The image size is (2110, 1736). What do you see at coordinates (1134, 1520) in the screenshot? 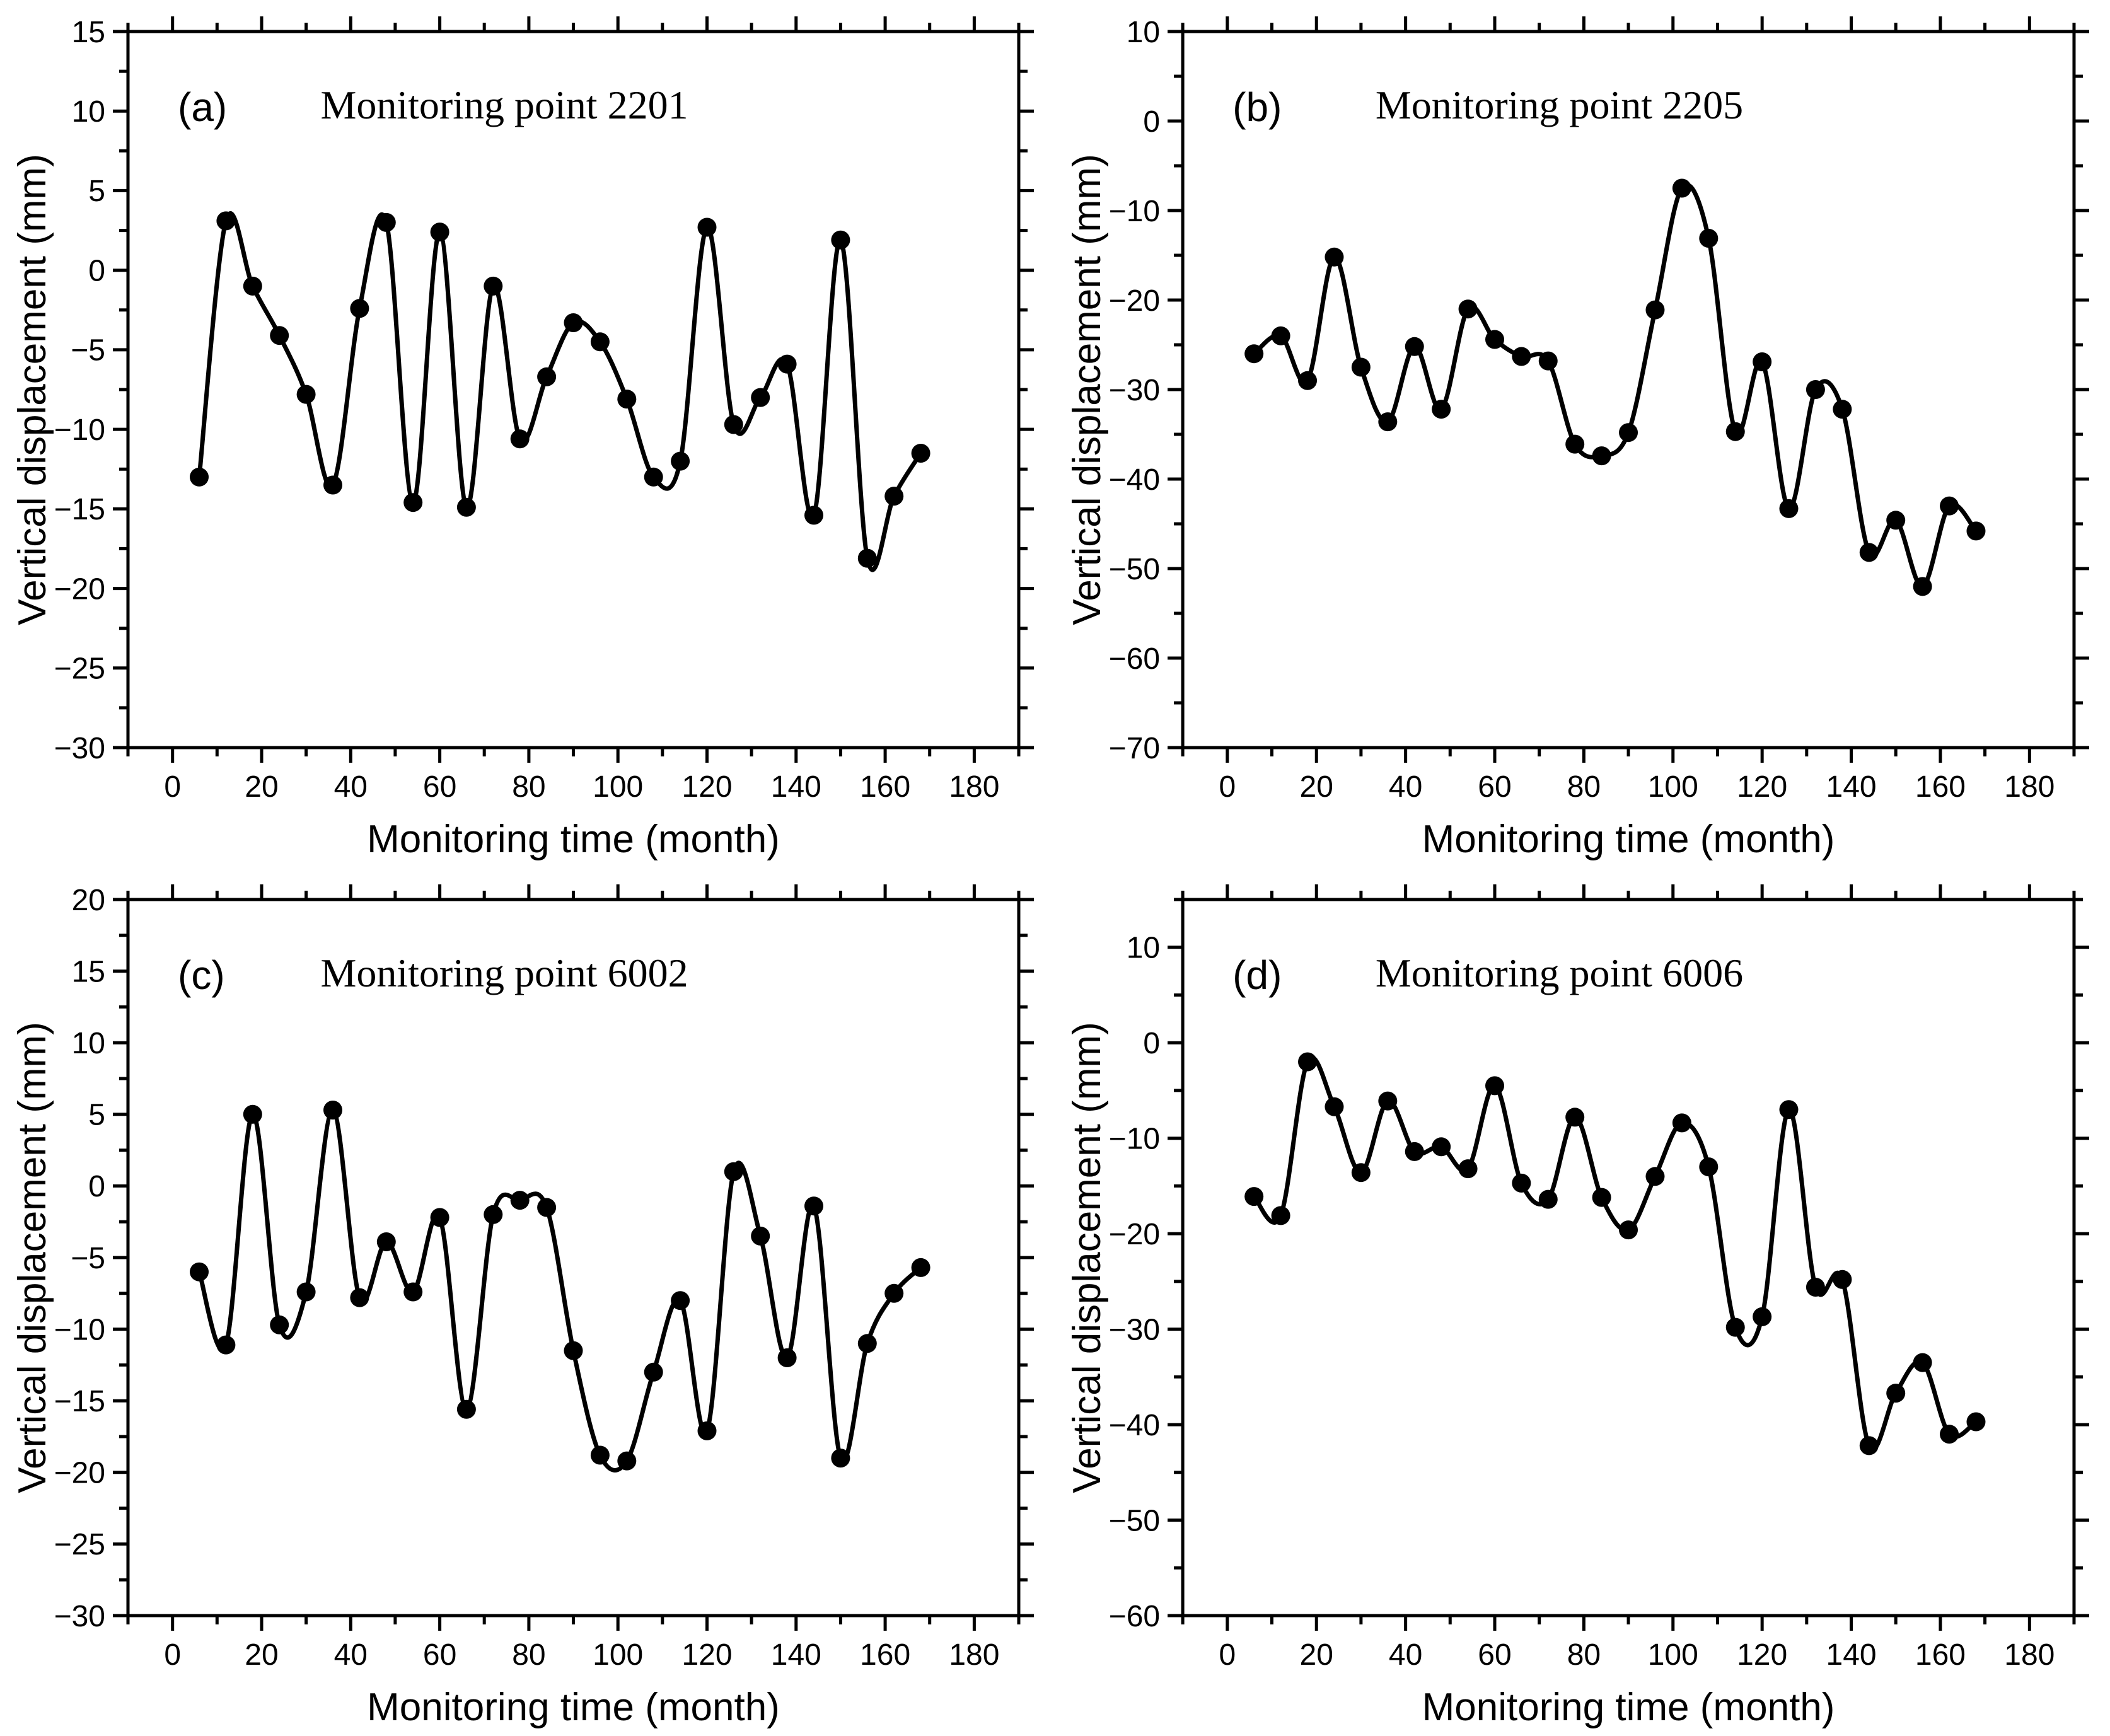
I see `y-tick-label: −50` at bounding box center [1134, 1520].